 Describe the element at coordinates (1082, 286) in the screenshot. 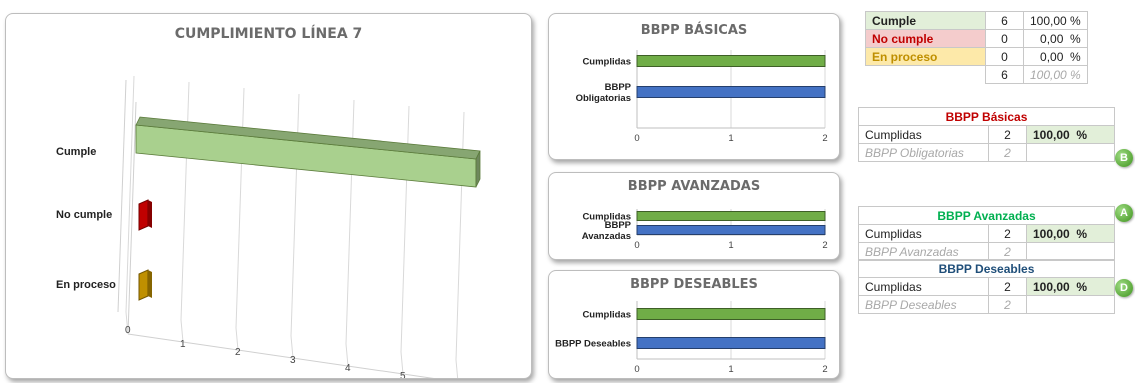

I see `deseables-unit: %` at that location.